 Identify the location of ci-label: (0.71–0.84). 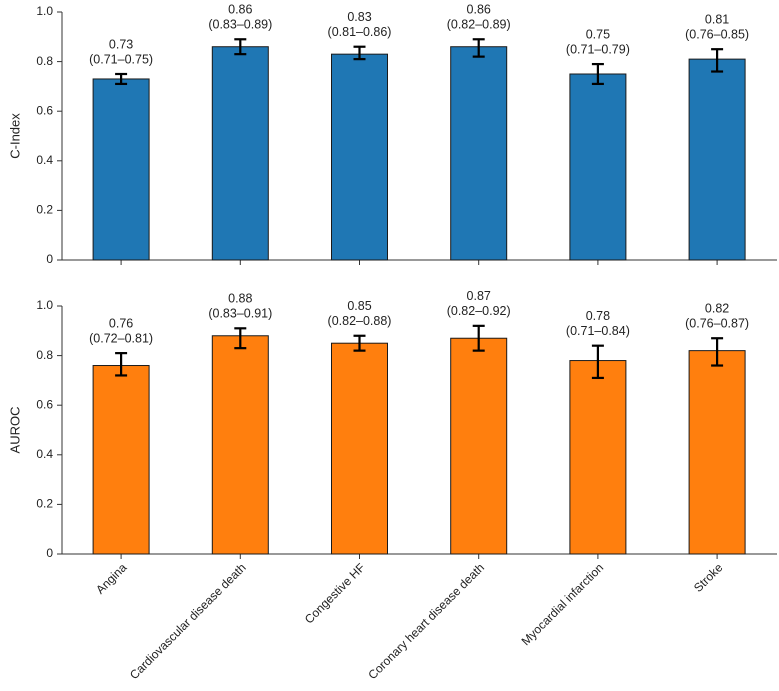
(598, 331).